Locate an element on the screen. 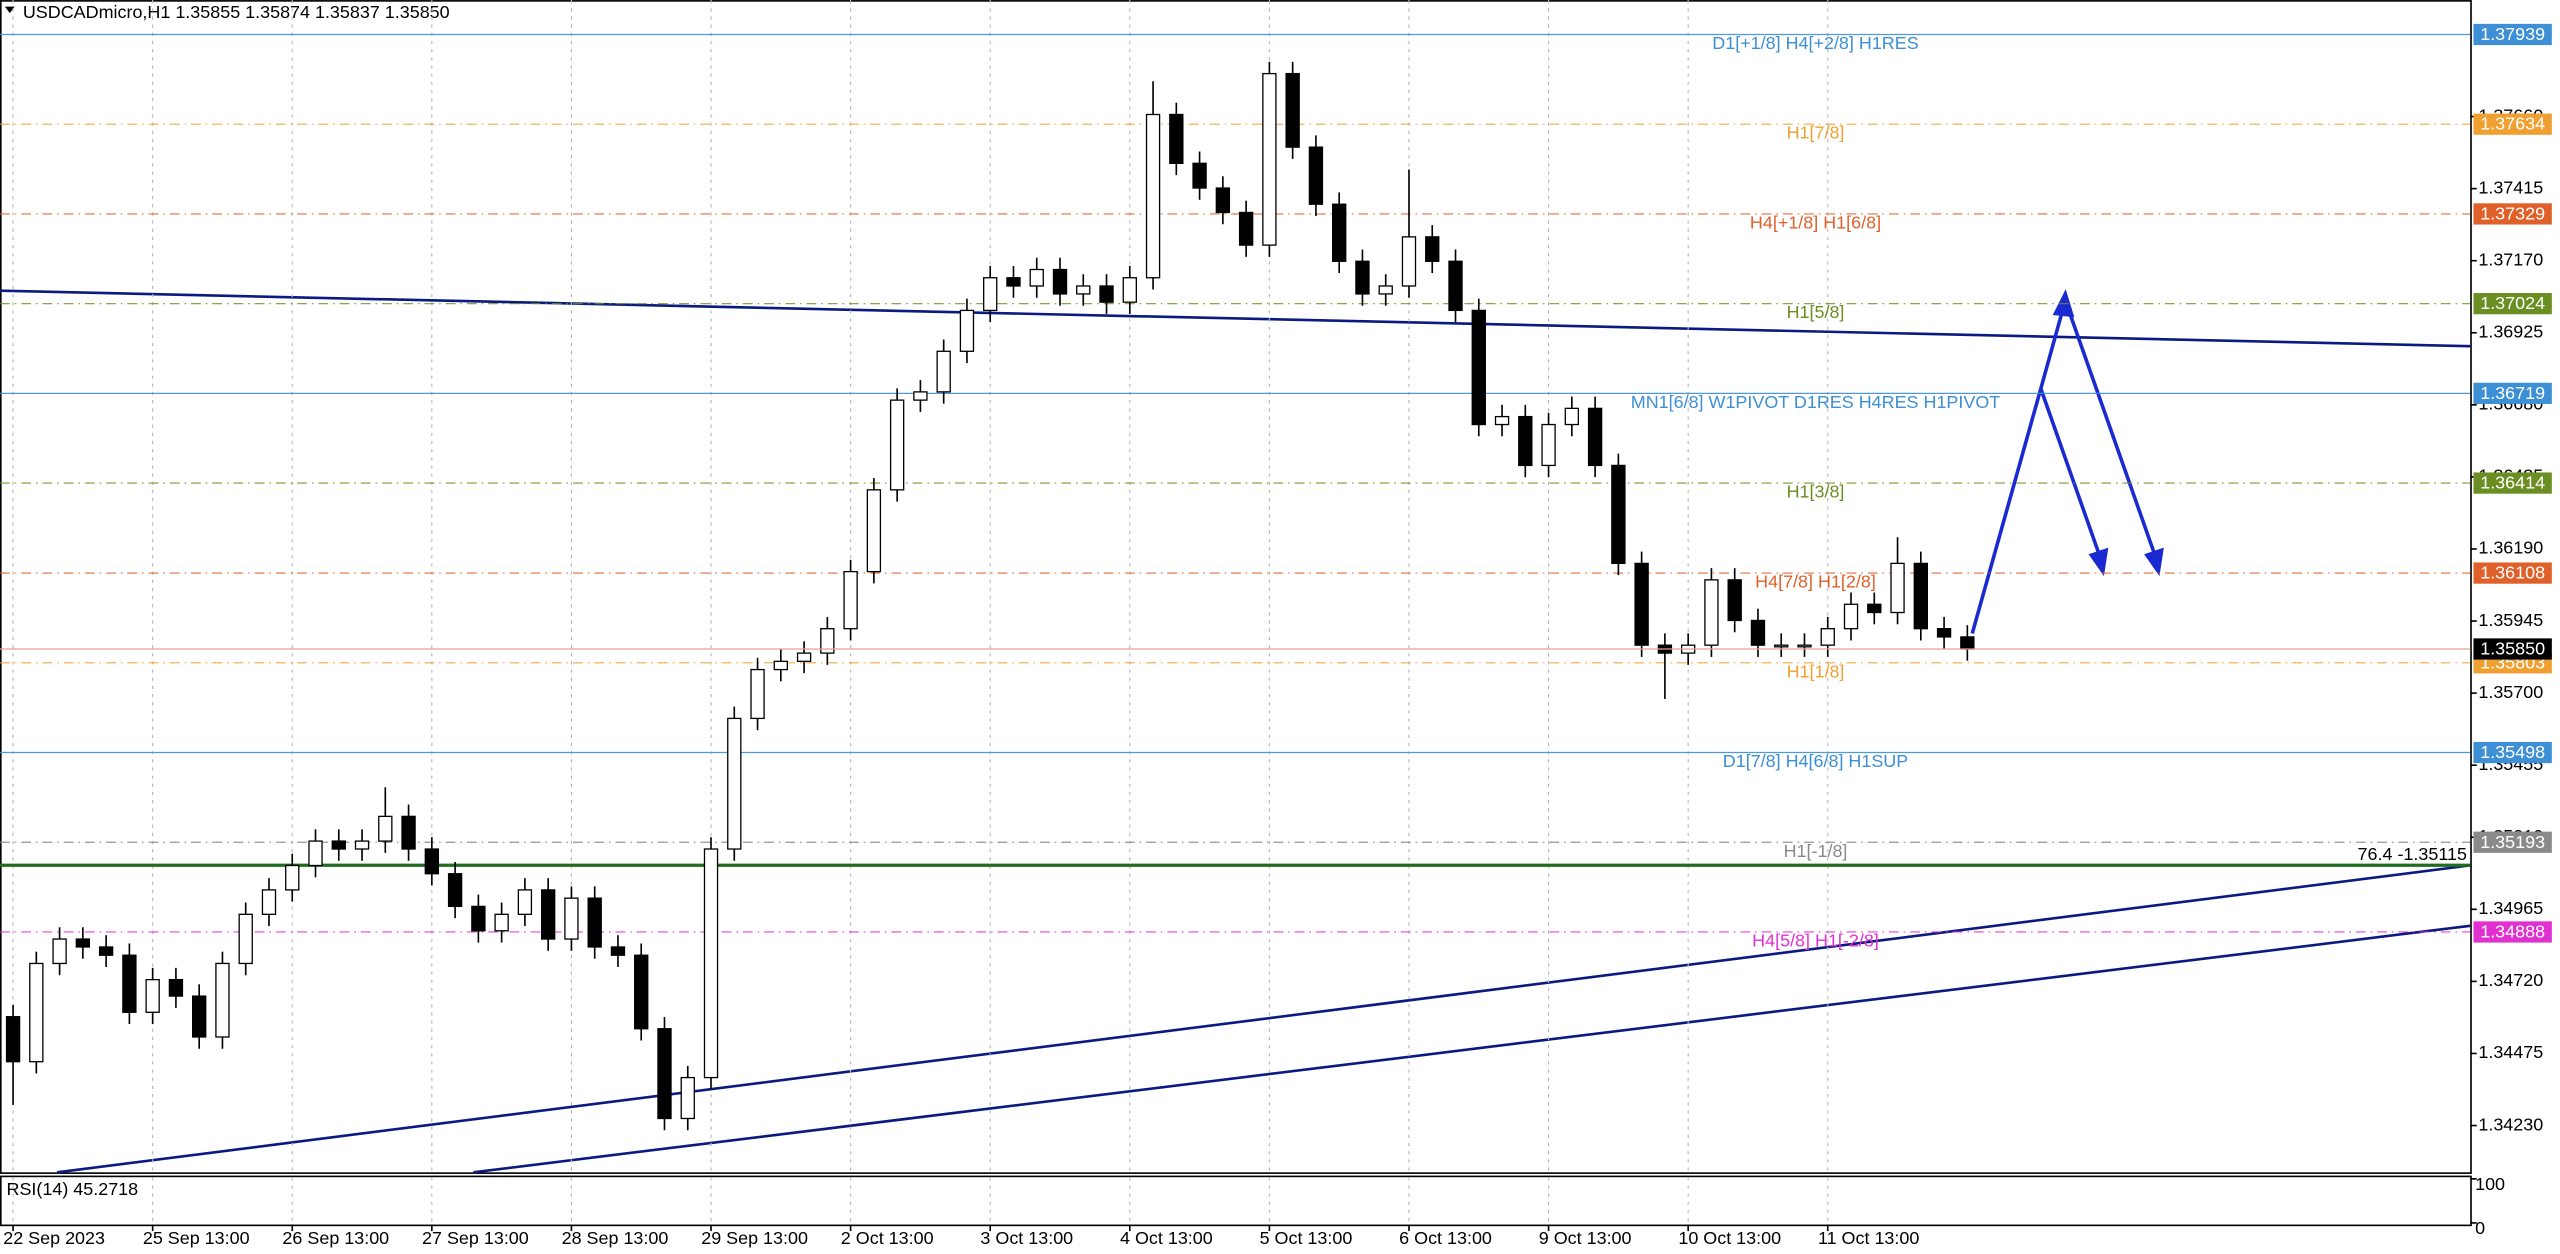 This screenshot has width=2560, height=1254. x-tick-label: 3 Oct 13:00 is located at coordinates (1026, 1238).